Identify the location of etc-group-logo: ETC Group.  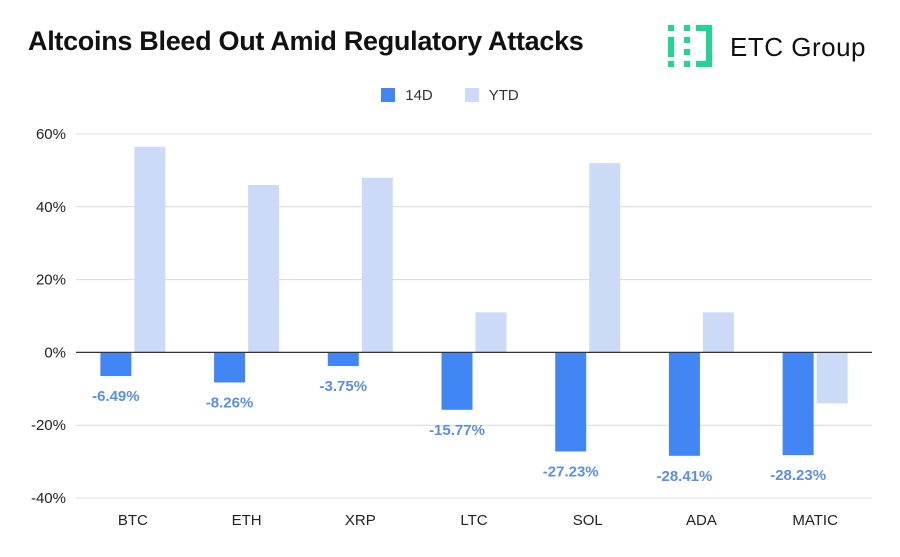
(767, 47).